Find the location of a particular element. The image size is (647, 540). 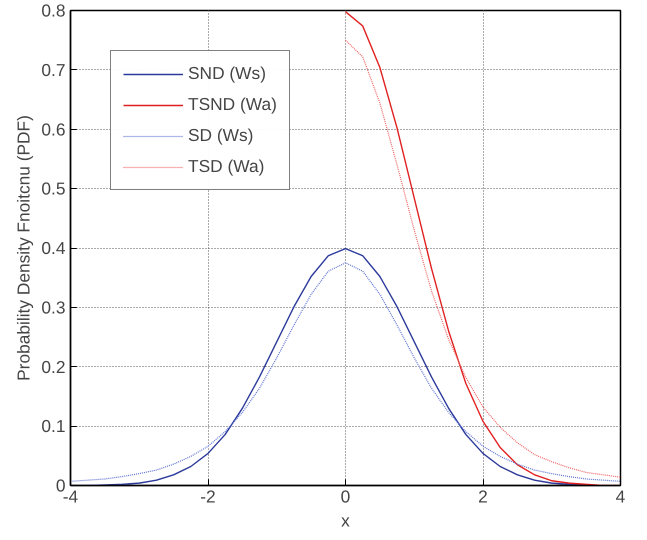

legend-label: TSND (Wa) is located at coordinates (232, 104).